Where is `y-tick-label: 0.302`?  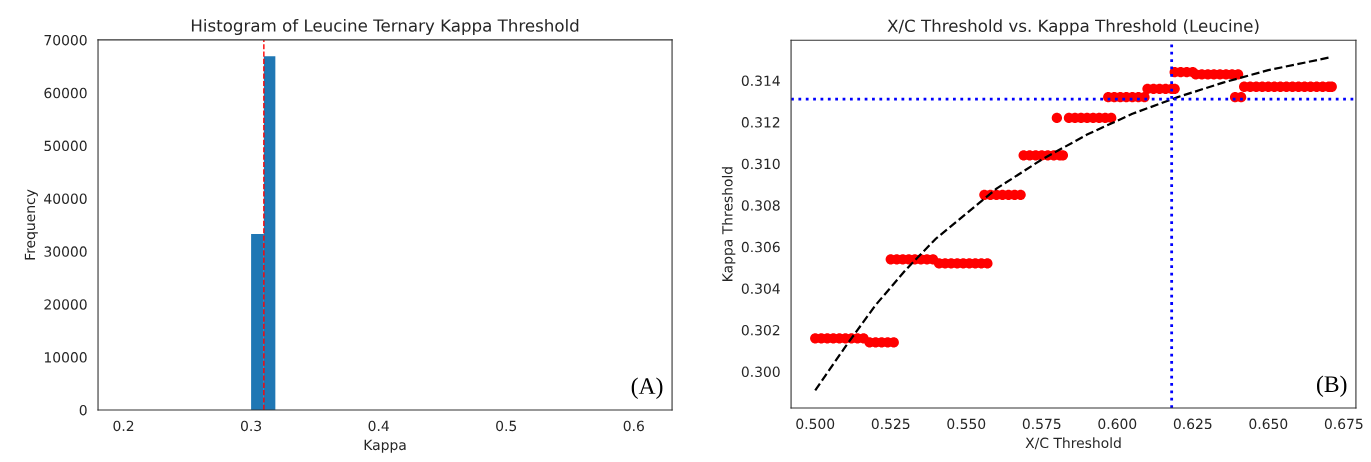 y-tick-label: 0.302 is located at coordinates (760, 330).